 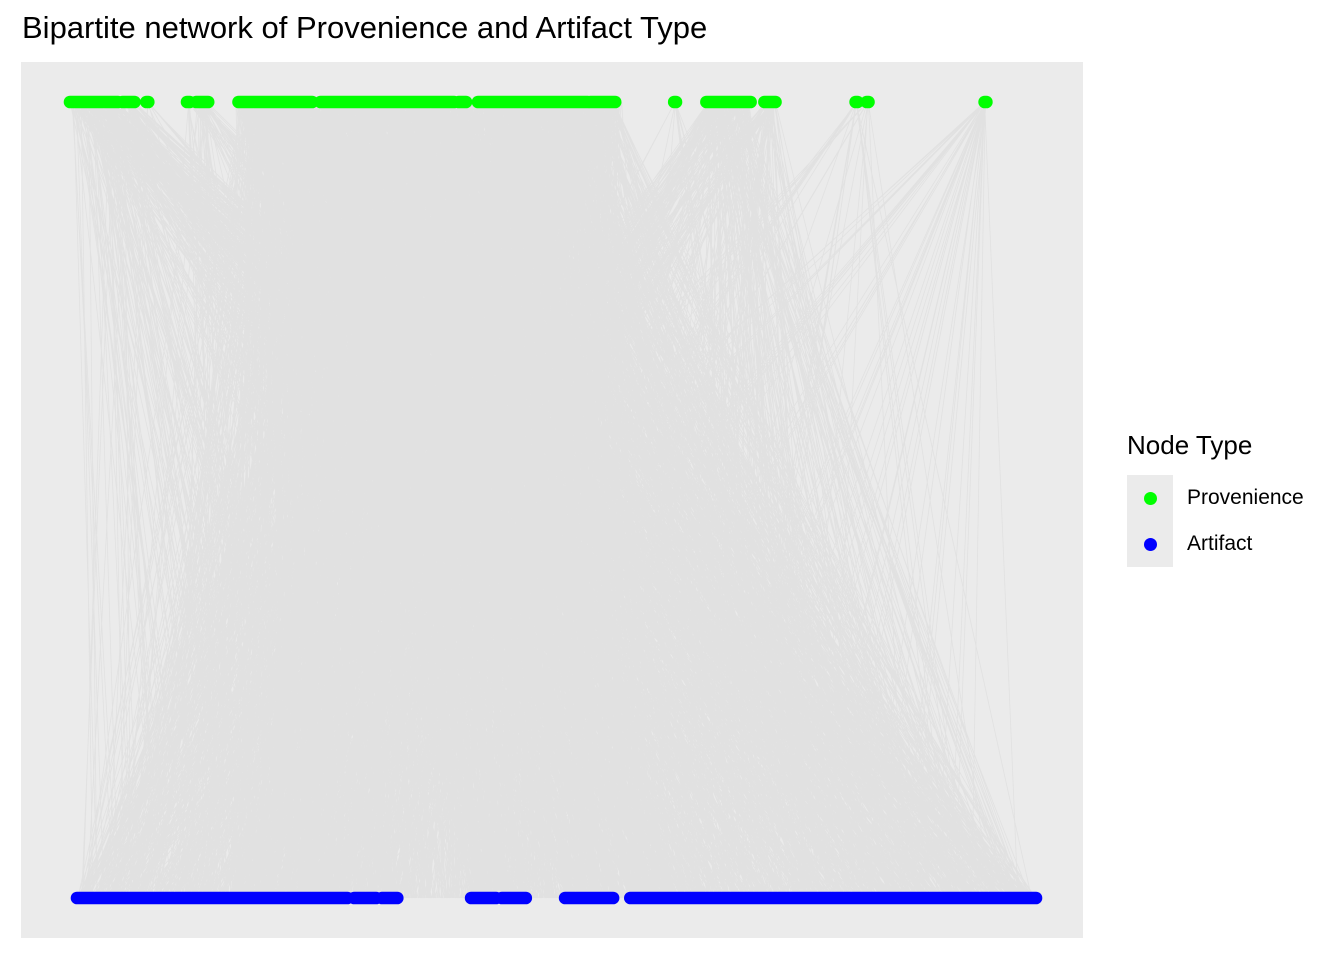 I want to click on legend: Node Type Provenience Artifact, so click(x=1215, y=498).